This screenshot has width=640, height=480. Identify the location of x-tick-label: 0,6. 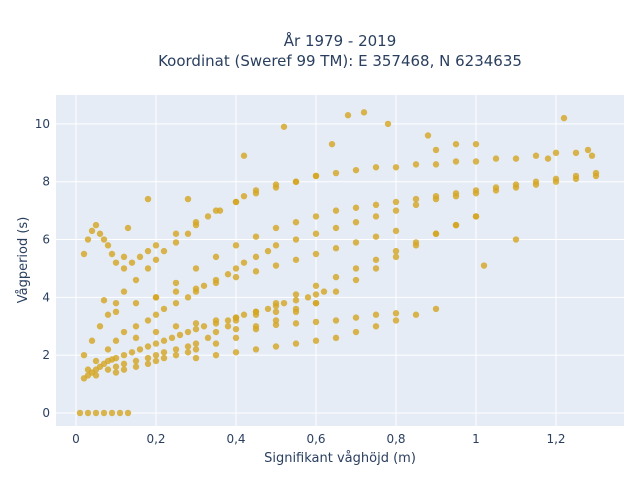
(315, 439).